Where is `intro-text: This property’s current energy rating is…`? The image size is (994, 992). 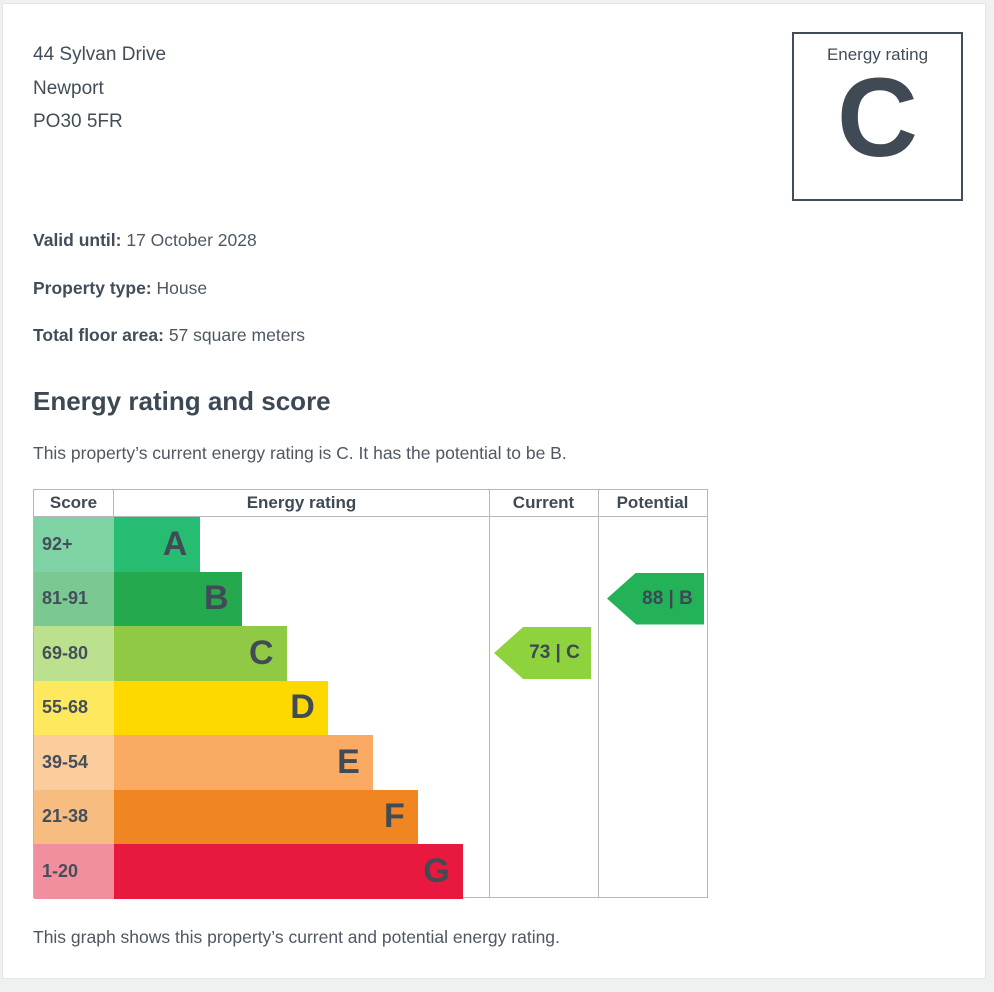
intro-text: This property’s current energy rating is… is located at coordinates (300, 453).